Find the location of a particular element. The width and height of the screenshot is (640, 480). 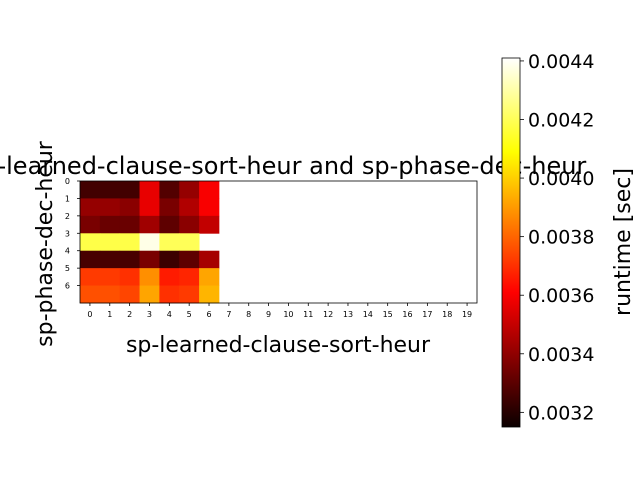

x-tick-label: 10 is located at coordinates (288, 314).